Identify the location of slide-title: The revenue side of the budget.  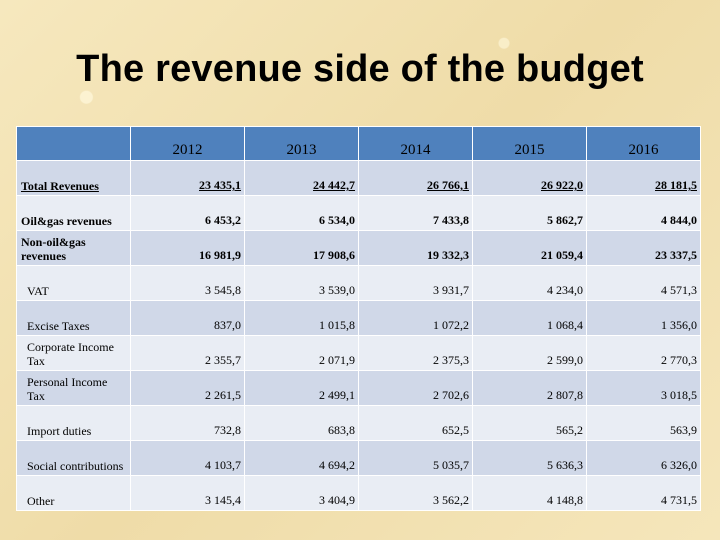
(360, 69).